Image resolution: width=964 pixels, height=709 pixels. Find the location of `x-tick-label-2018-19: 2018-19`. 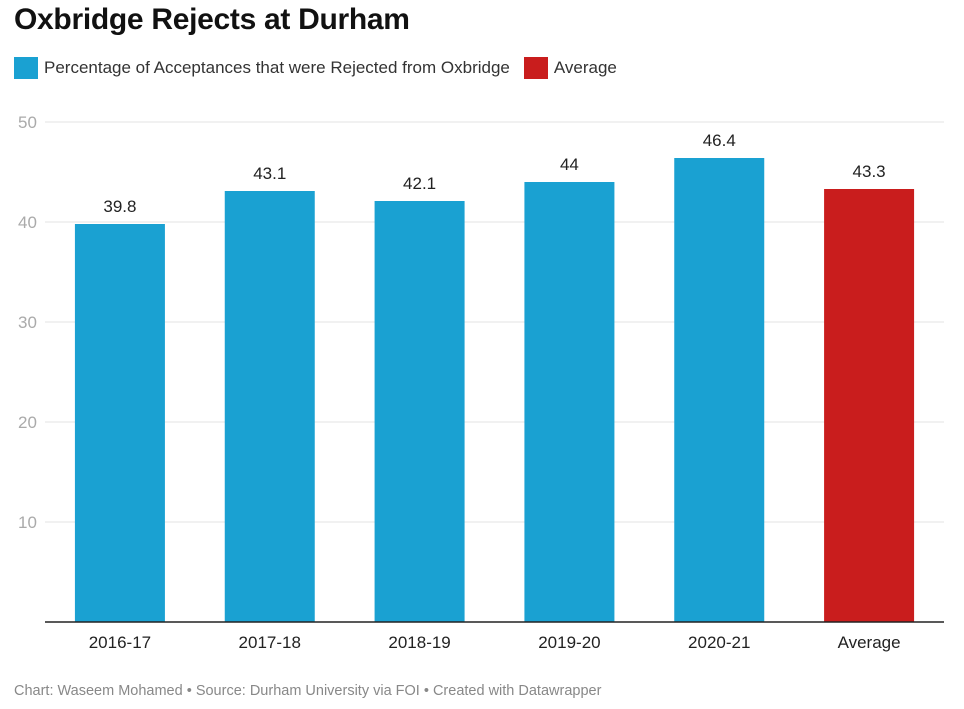

x-tick-label-2018-19: 2018-19 is located at coordinates (419, 642).